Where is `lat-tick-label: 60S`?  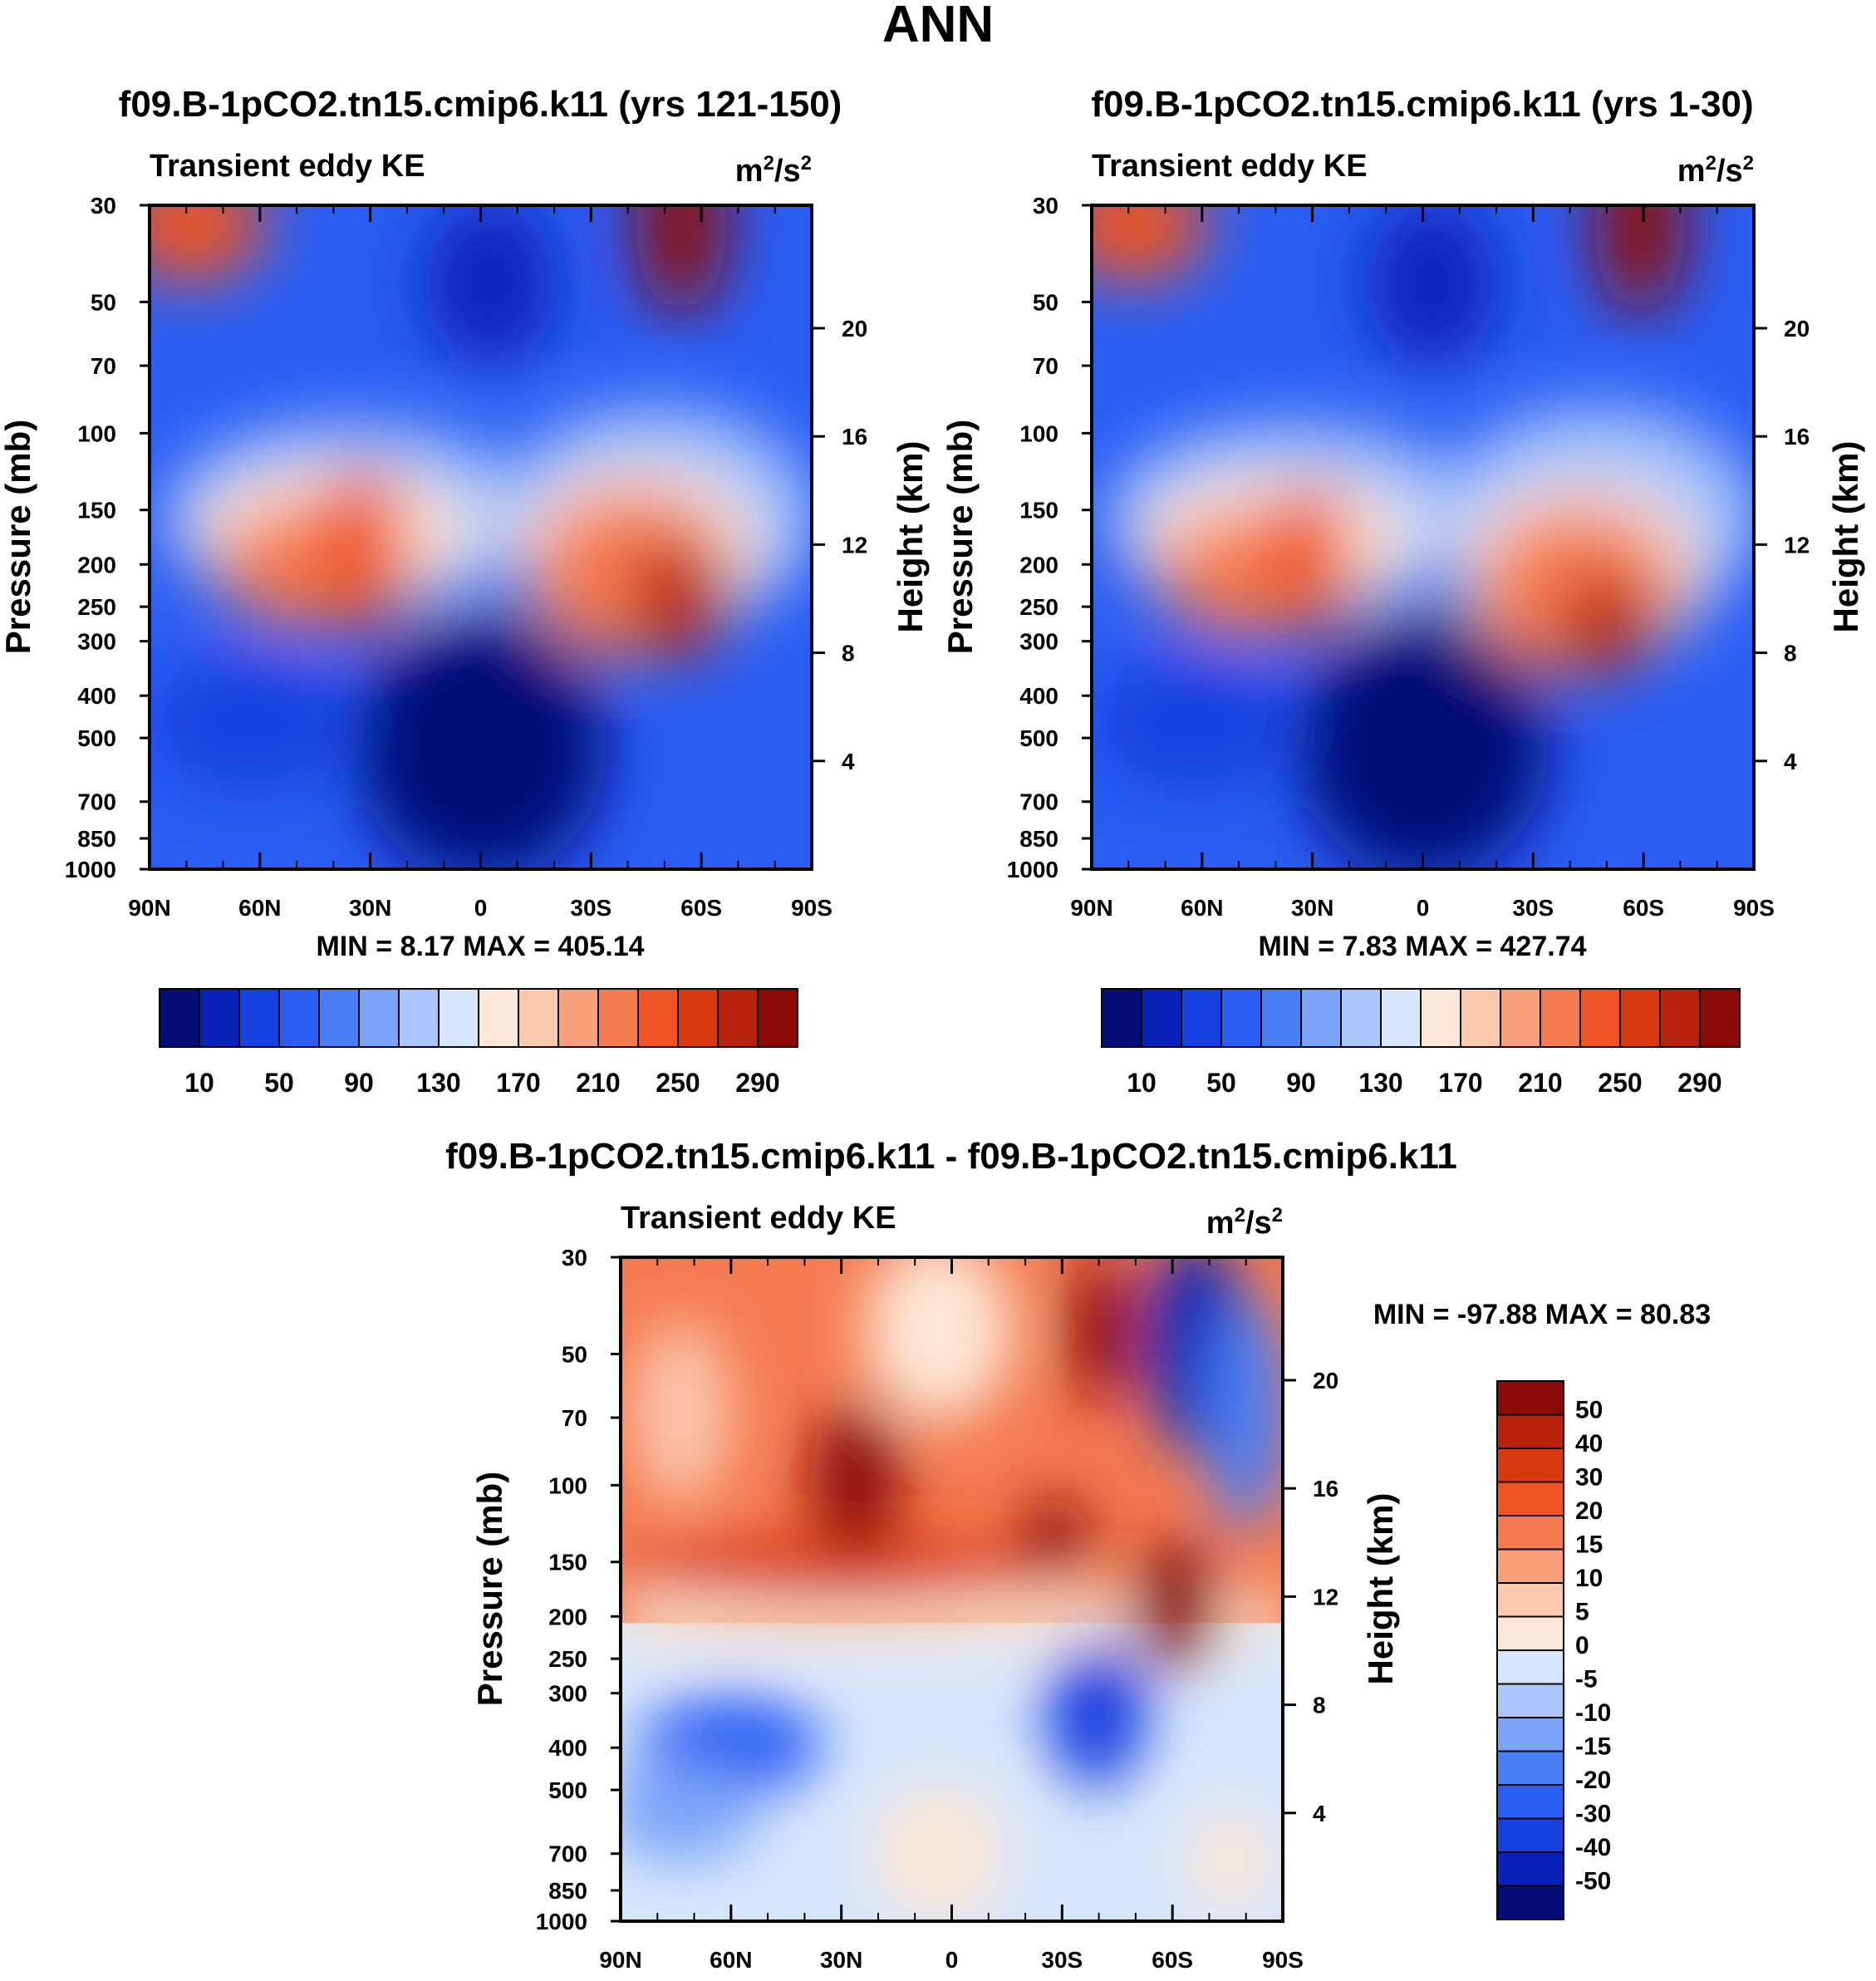
lat-tick-label: 60S is located at coordinates (1172, 1960).